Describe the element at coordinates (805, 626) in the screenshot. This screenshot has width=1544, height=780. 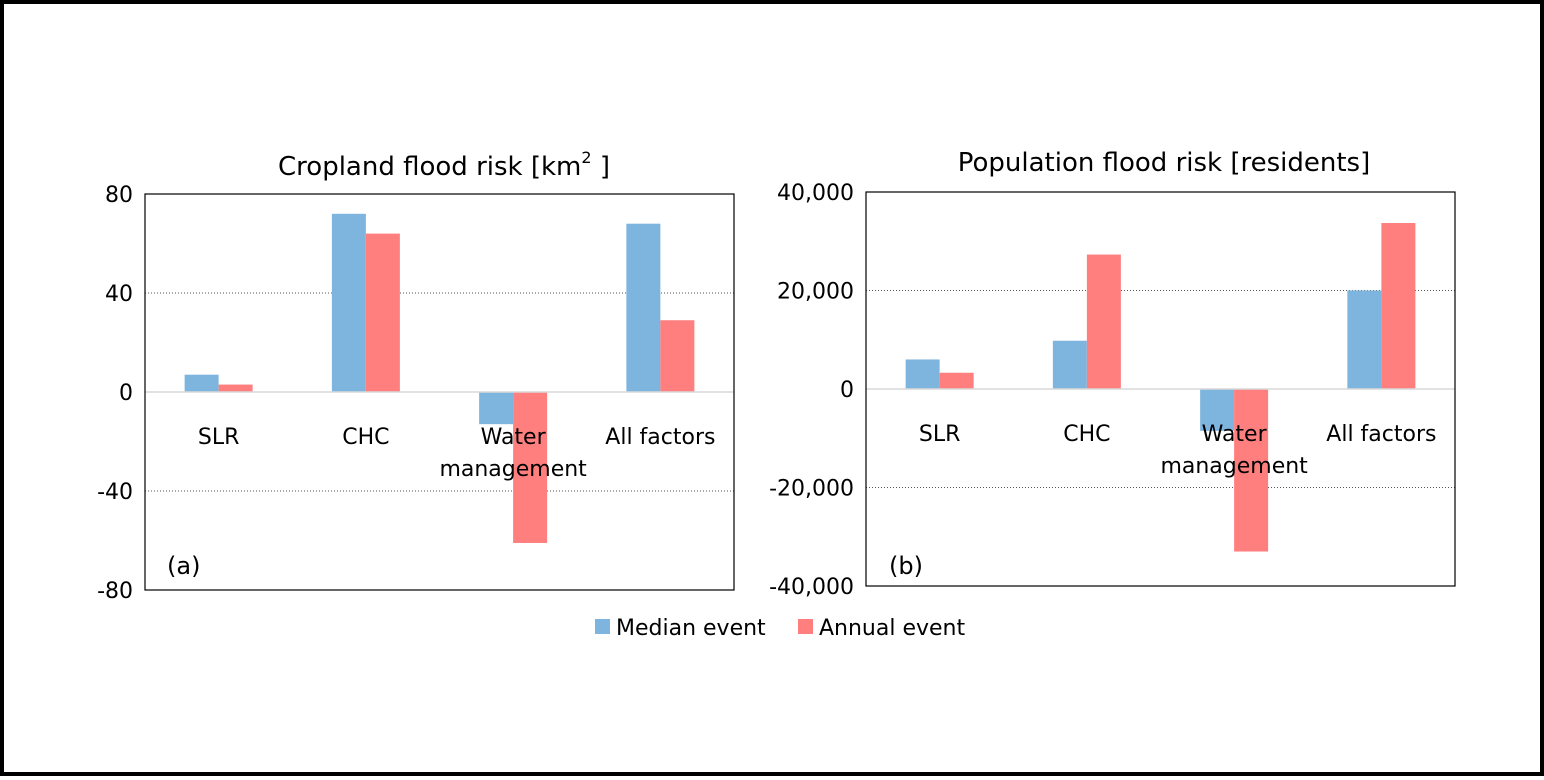
I see `legend-swatch-annual` at that location.